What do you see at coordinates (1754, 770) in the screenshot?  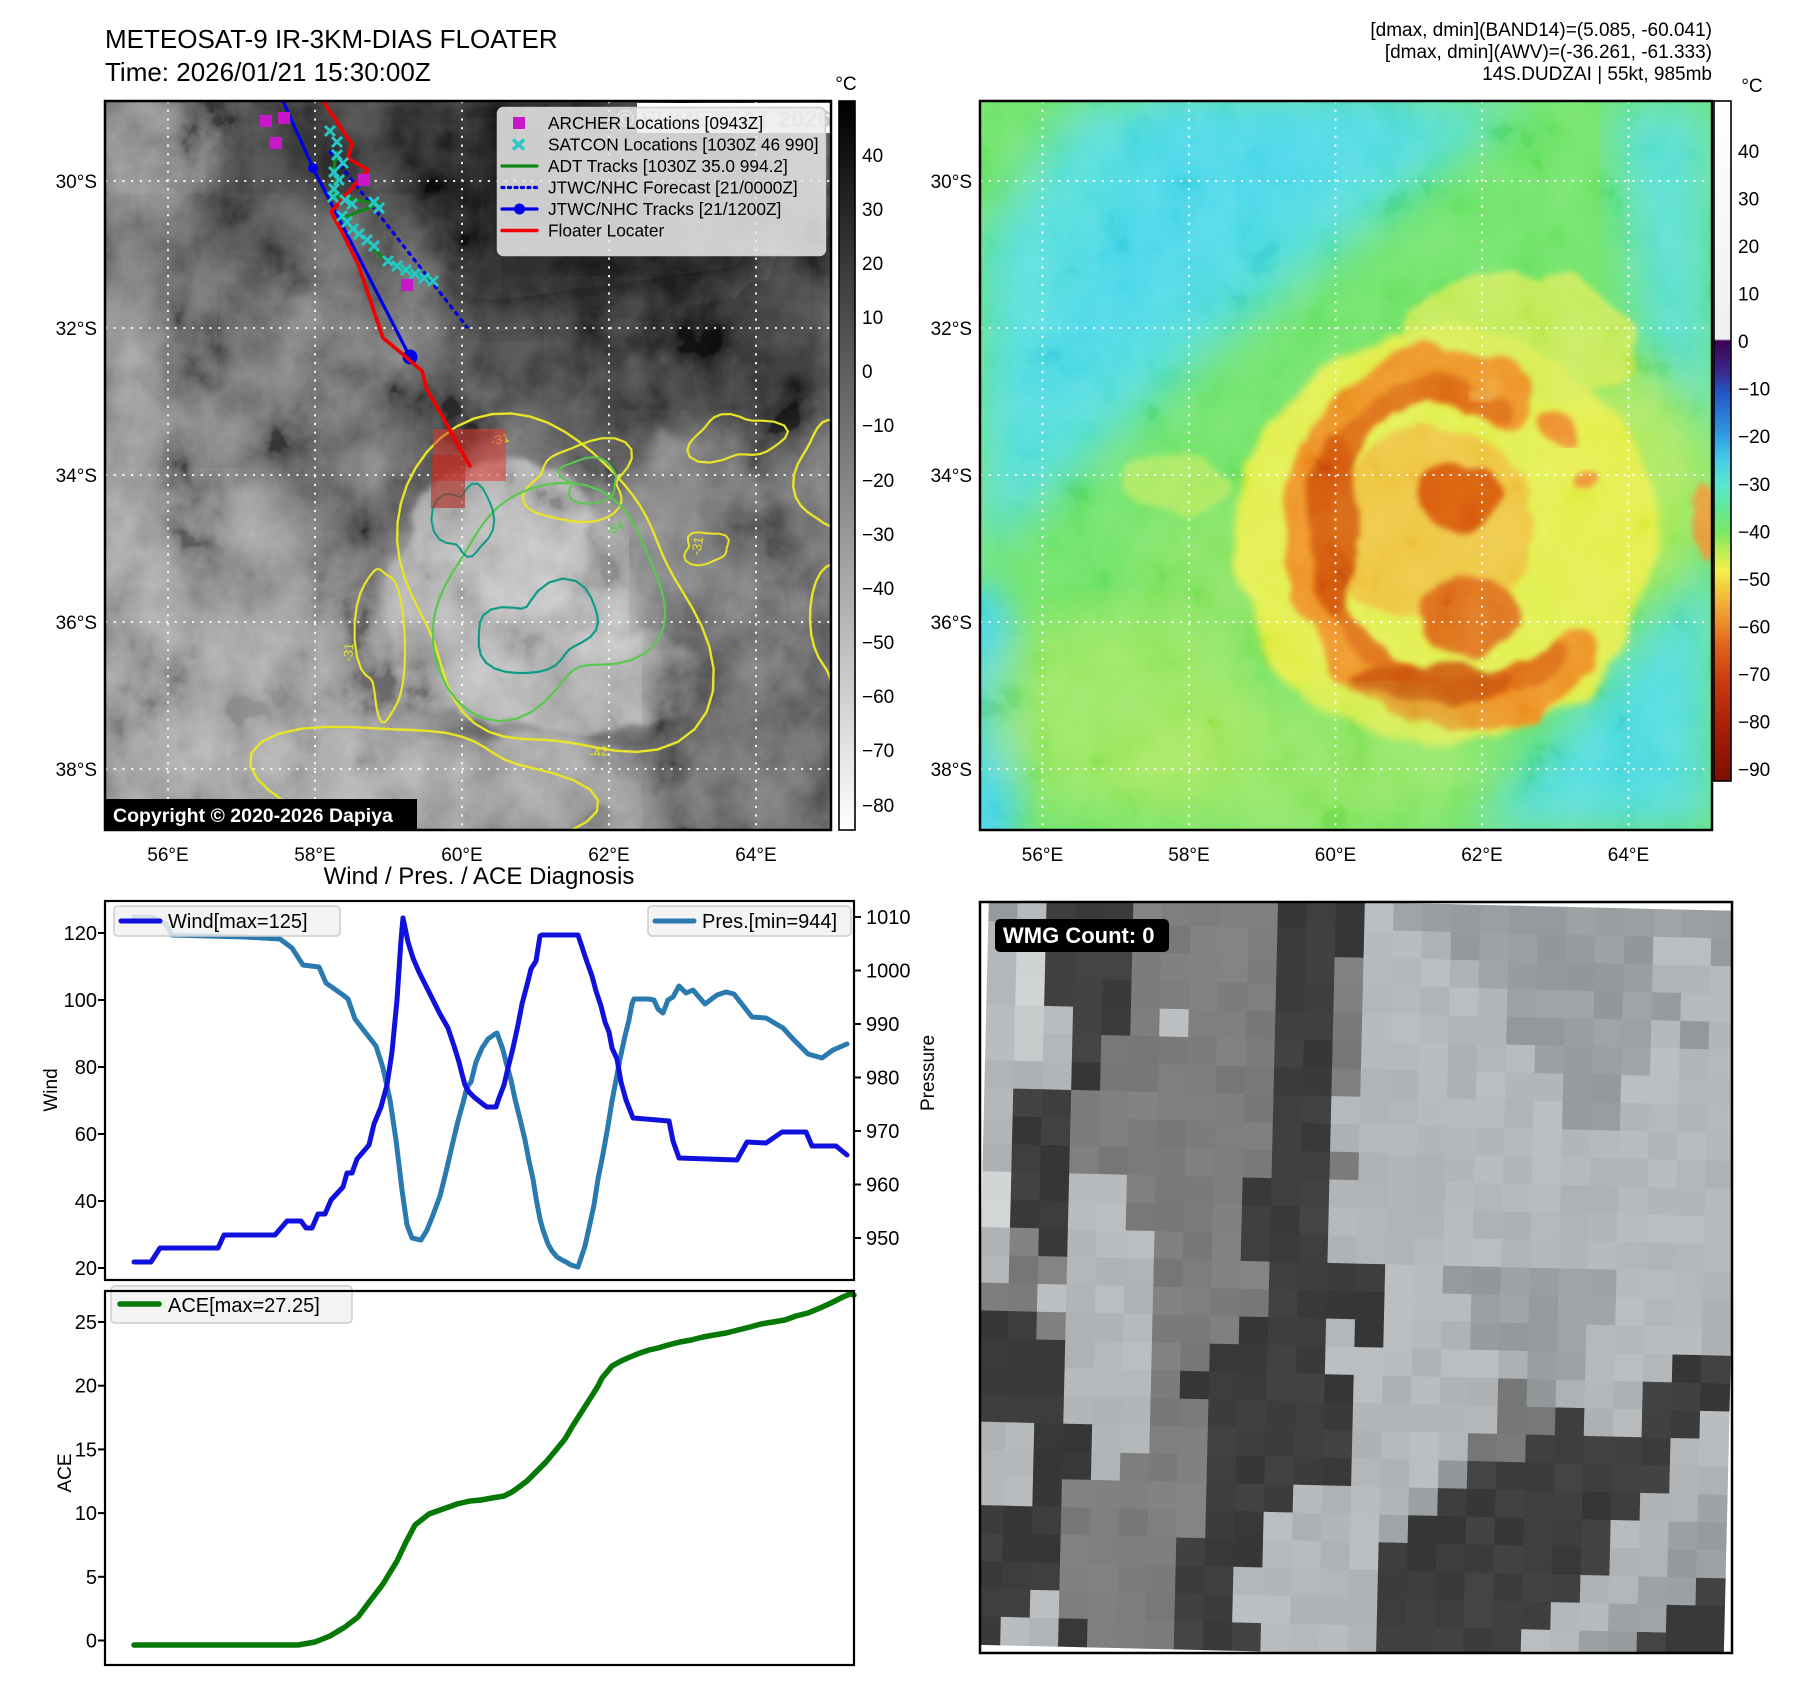 I see `svg-text: −90` at bounding box center [1754, 770].